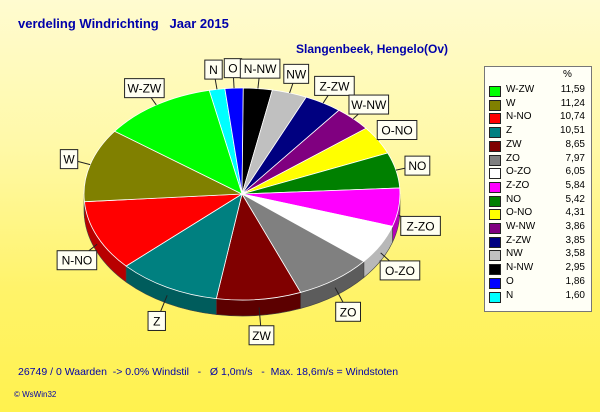  Describe the element at coordinates (539, 255) in the screenshot. I see `legend-item-nw: NW 3,58` at that location.